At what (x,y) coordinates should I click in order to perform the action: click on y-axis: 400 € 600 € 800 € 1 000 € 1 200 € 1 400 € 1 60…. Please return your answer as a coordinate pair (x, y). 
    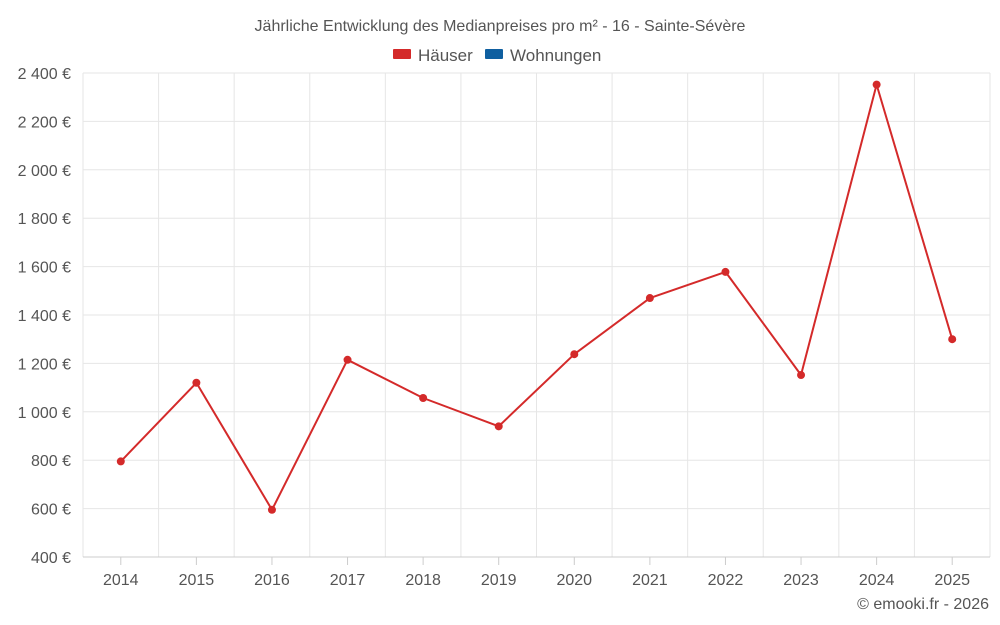
    Looking at the image, I should click on (44, 316).